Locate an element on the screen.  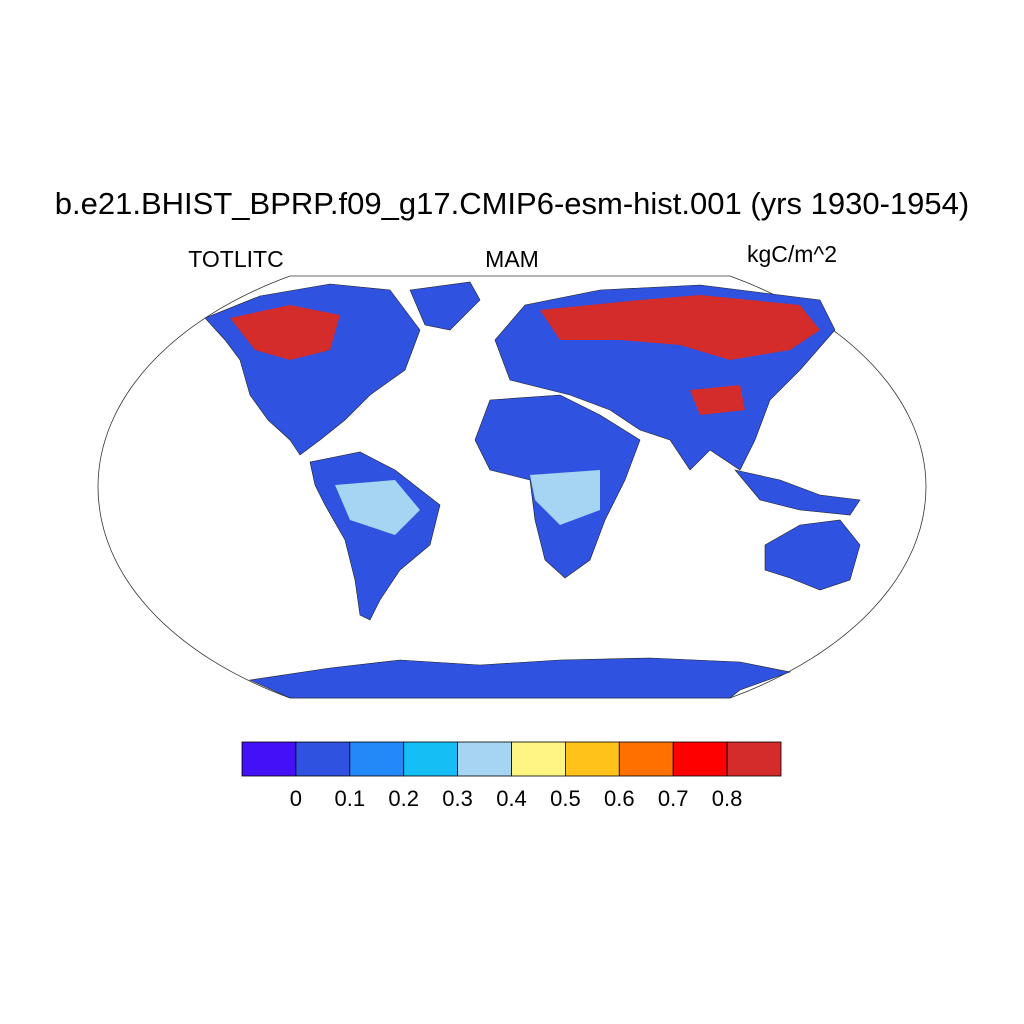
right-label: kgC/m^2 is located at coordinates (792, 254).